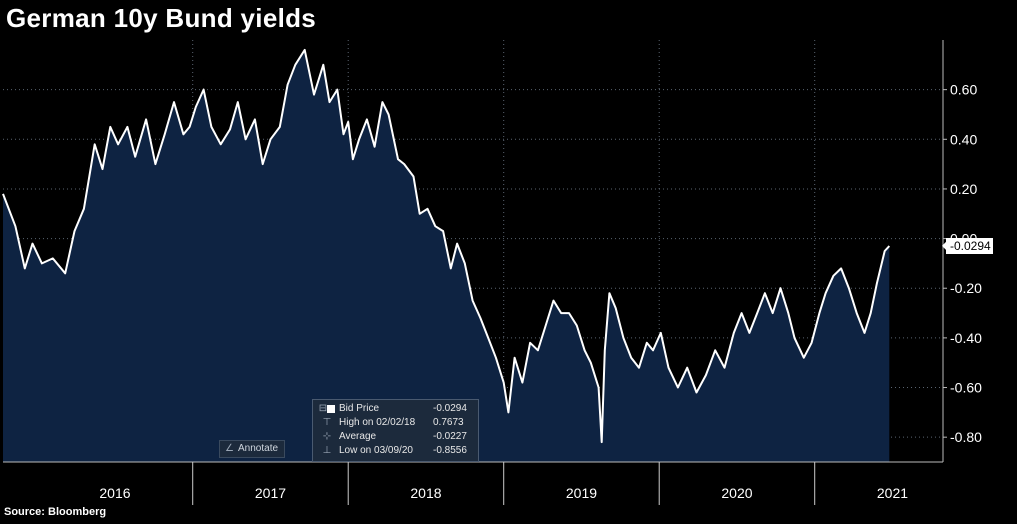 Image resolution: width=1017 pixels, height=524 pixels. I want to click on legend-row-high: ⊤ High on 02/02/18 0.7673, so click(395, 423).